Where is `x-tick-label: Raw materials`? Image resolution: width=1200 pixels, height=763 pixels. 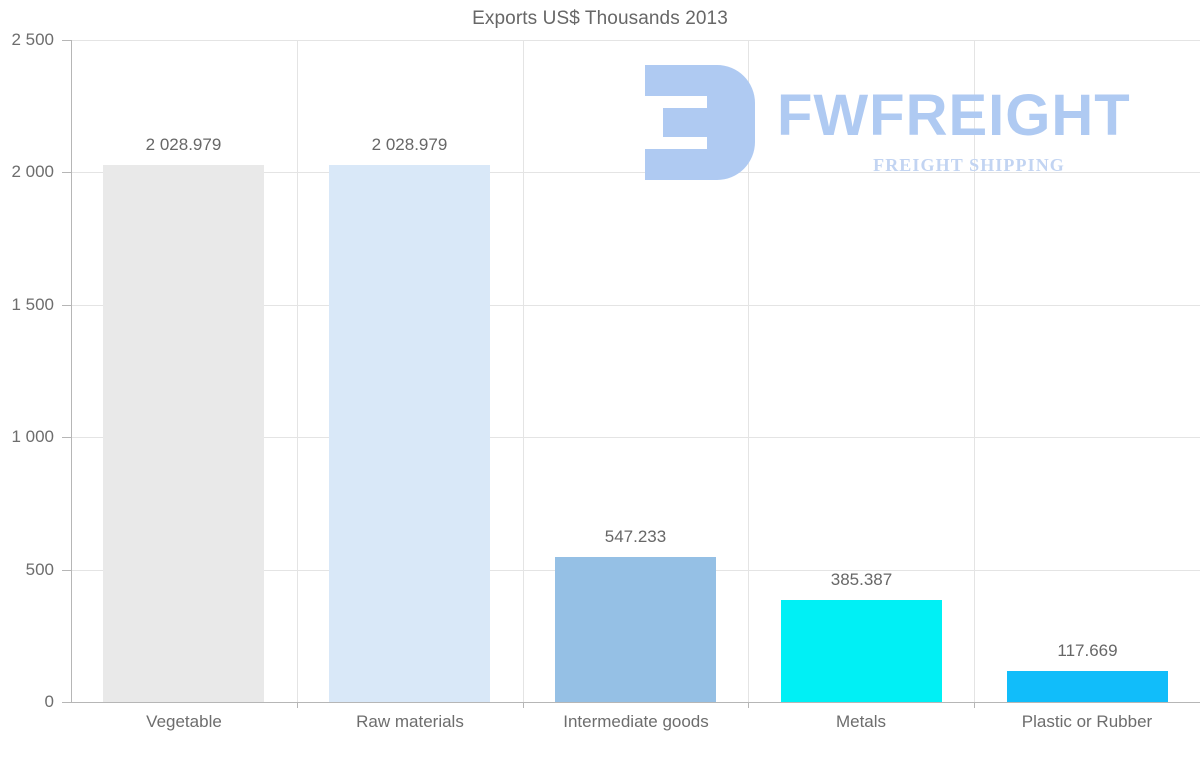 x-tick-label: Raw materials is located at coordinates (410, 721).